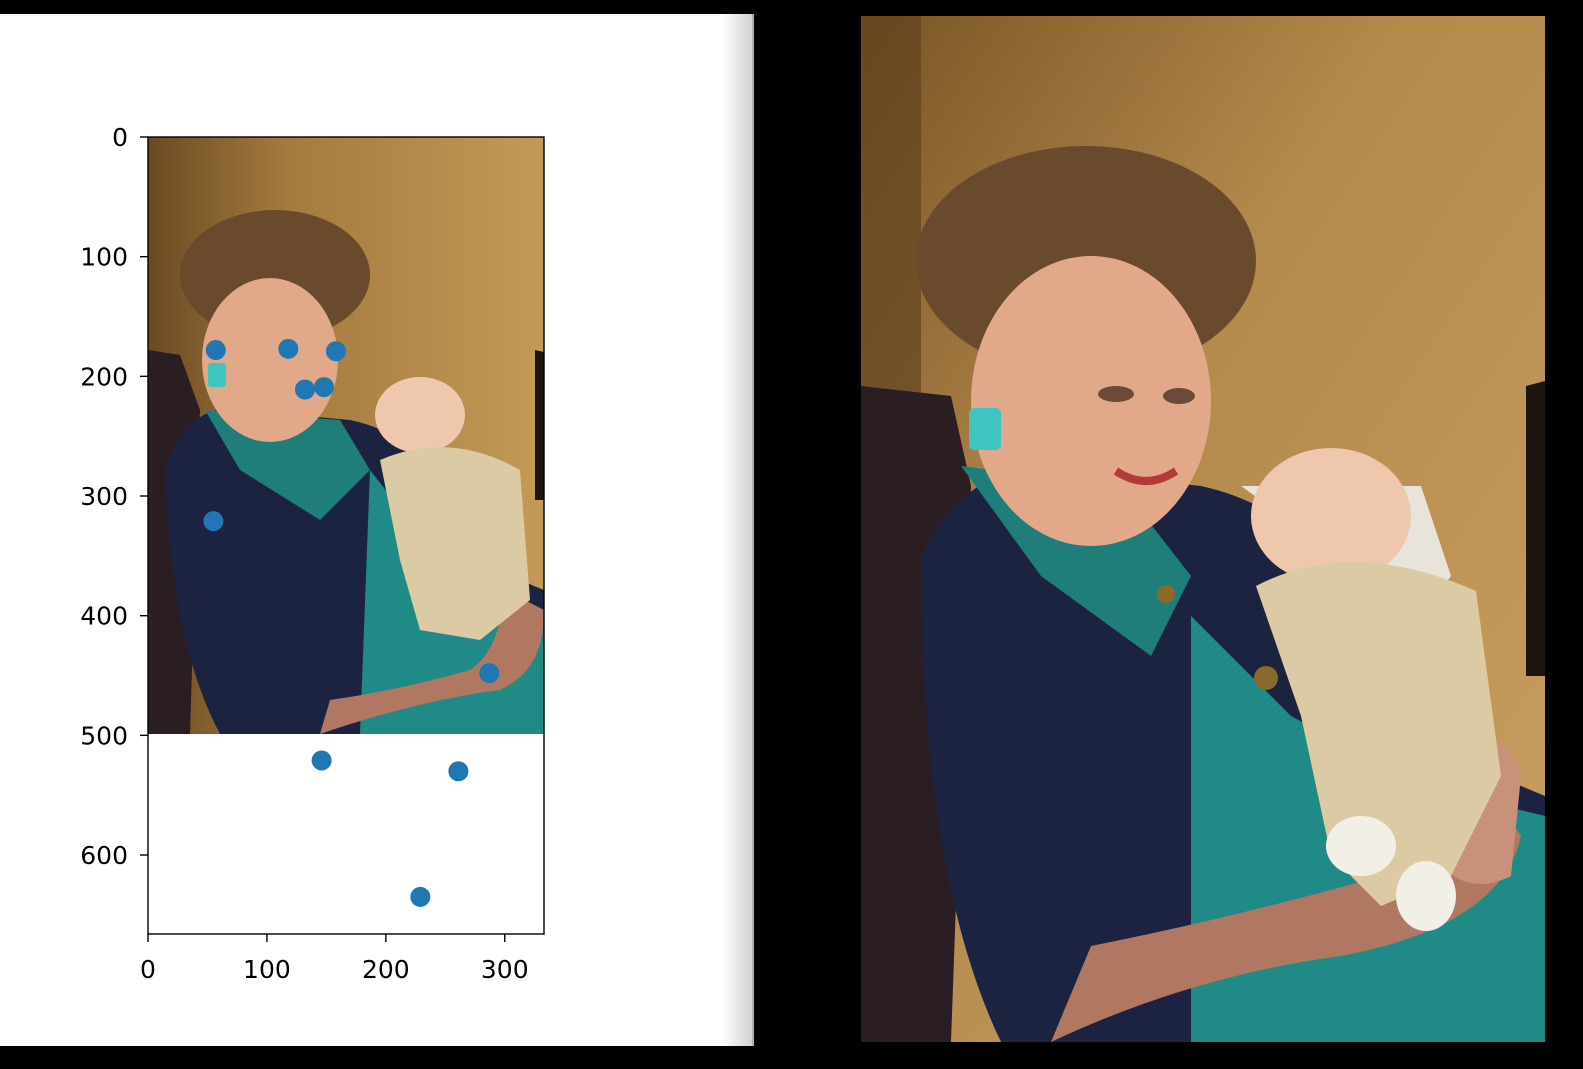 The width and height of the screenshot is (1583, 1069). What do you see at coordinates (505, 969) in the screenshot?
I see `x-tick-label: 300` at bounding box center [505, 969].